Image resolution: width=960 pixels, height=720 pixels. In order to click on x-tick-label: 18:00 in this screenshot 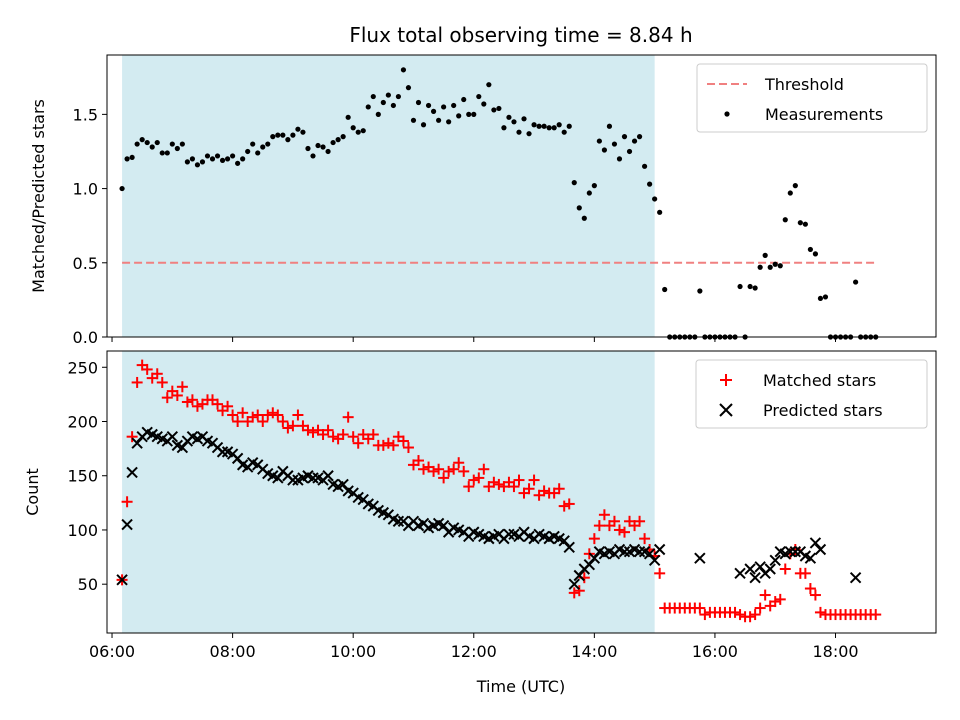, I will do `click(835, 651)`.